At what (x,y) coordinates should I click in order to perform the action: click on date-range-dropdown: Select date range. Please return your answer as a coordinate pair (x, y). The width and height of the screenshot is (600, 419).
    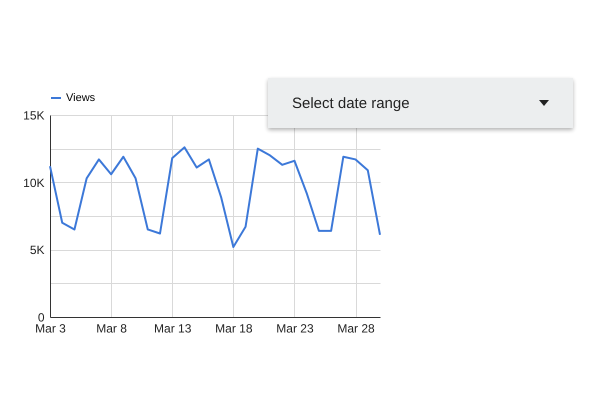
    Looking at the image, I should click on (420, 103).